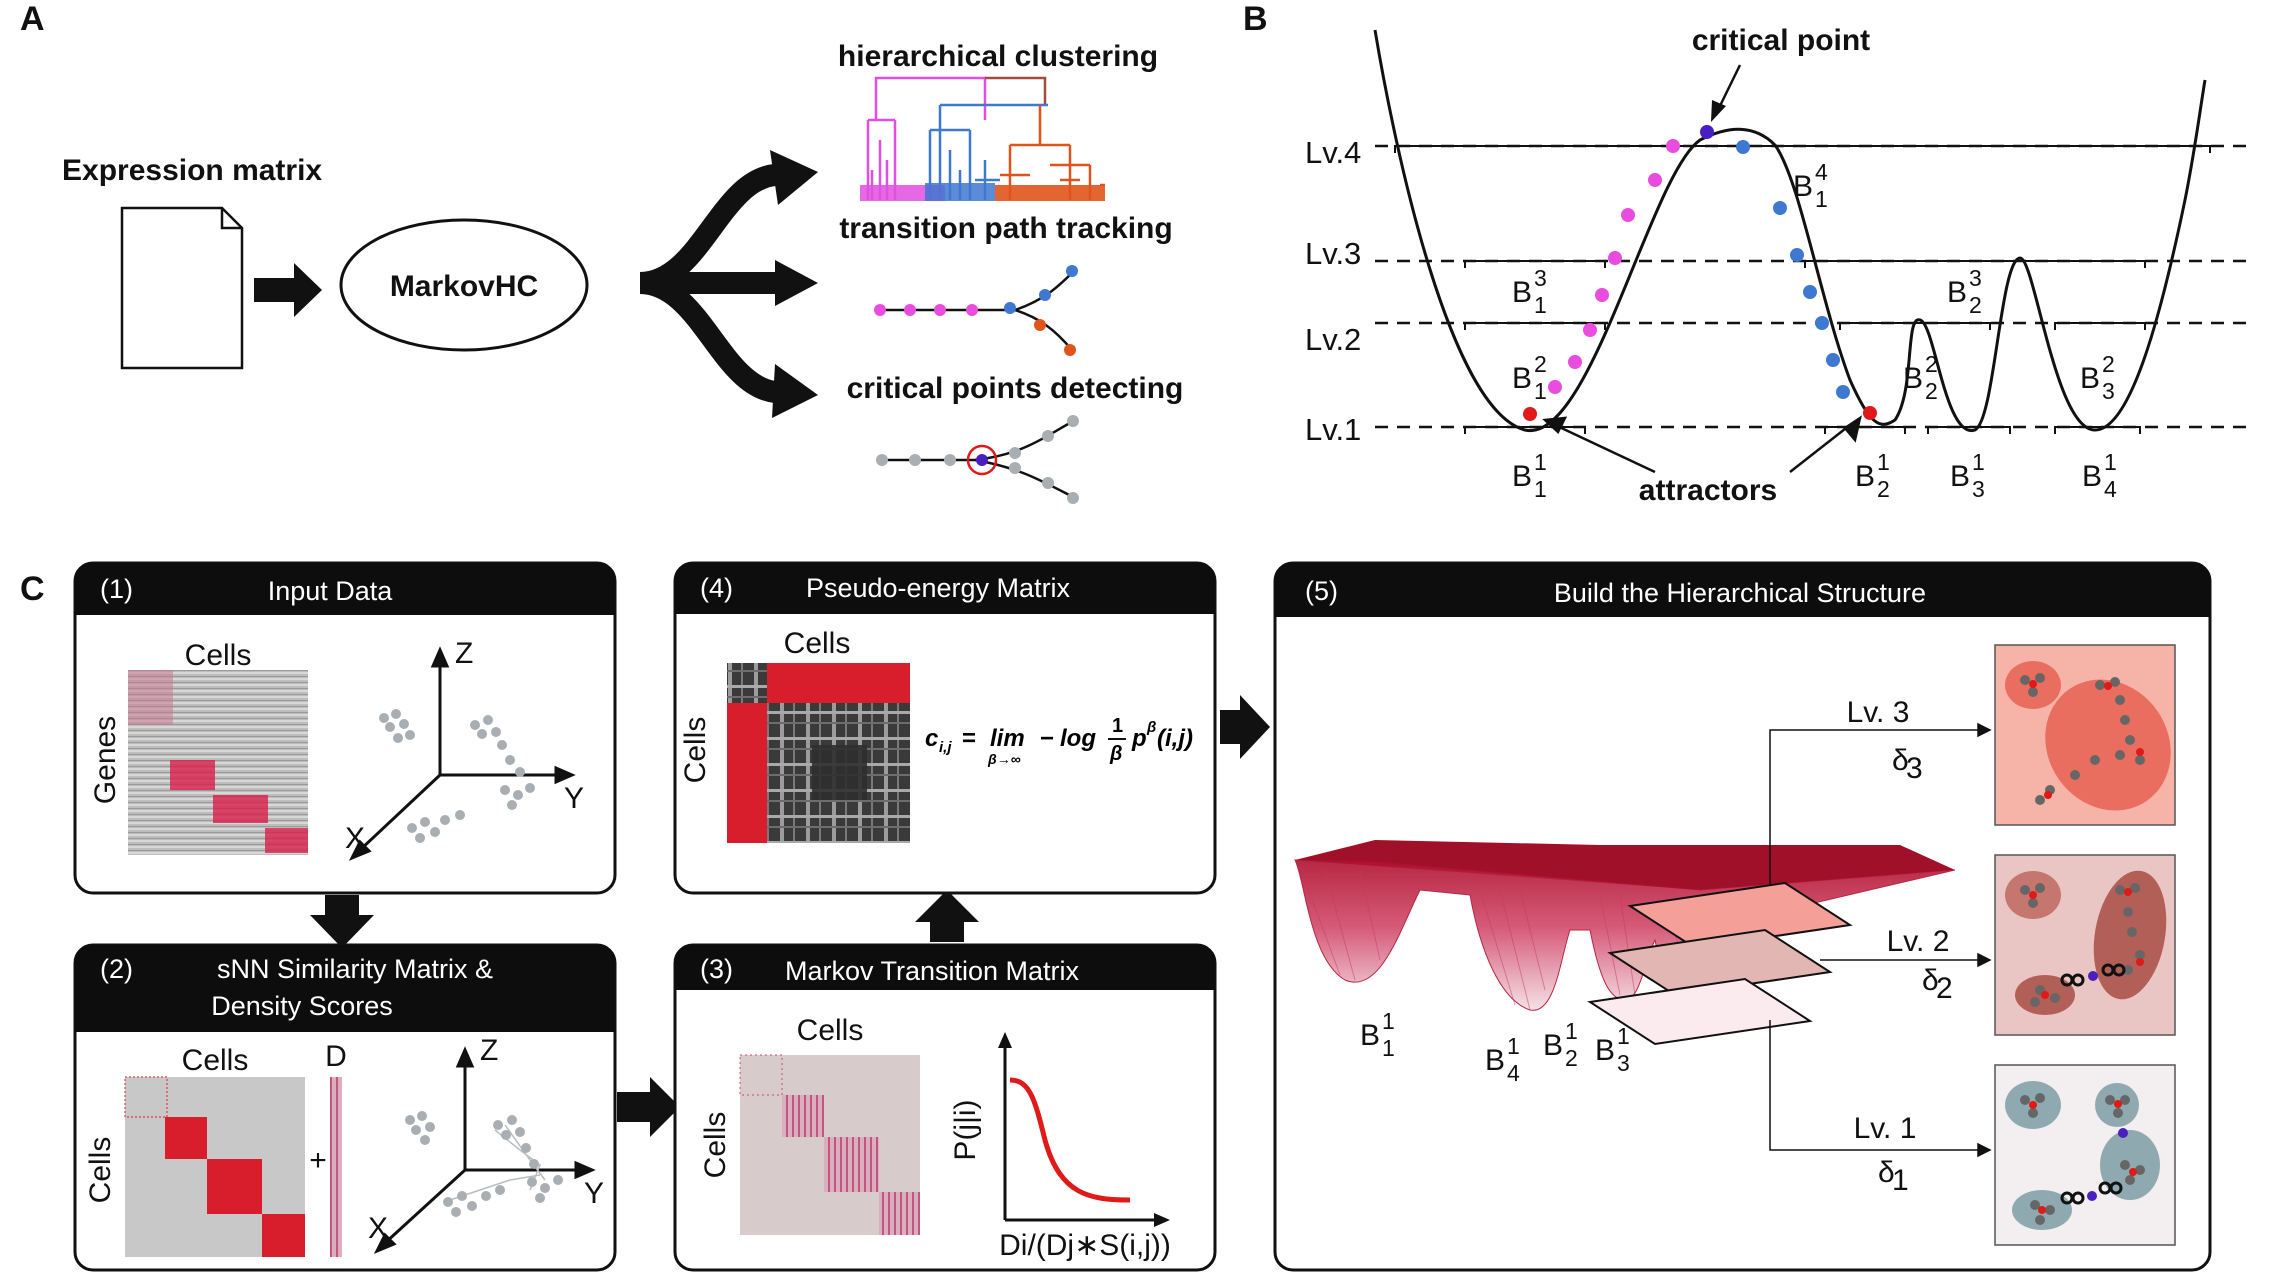 This screenshot has height=1278, width=2272. Describe the element at coordinates (830, 1030) in the screenshot. I see `step3-cells-top: Cells` at that location.